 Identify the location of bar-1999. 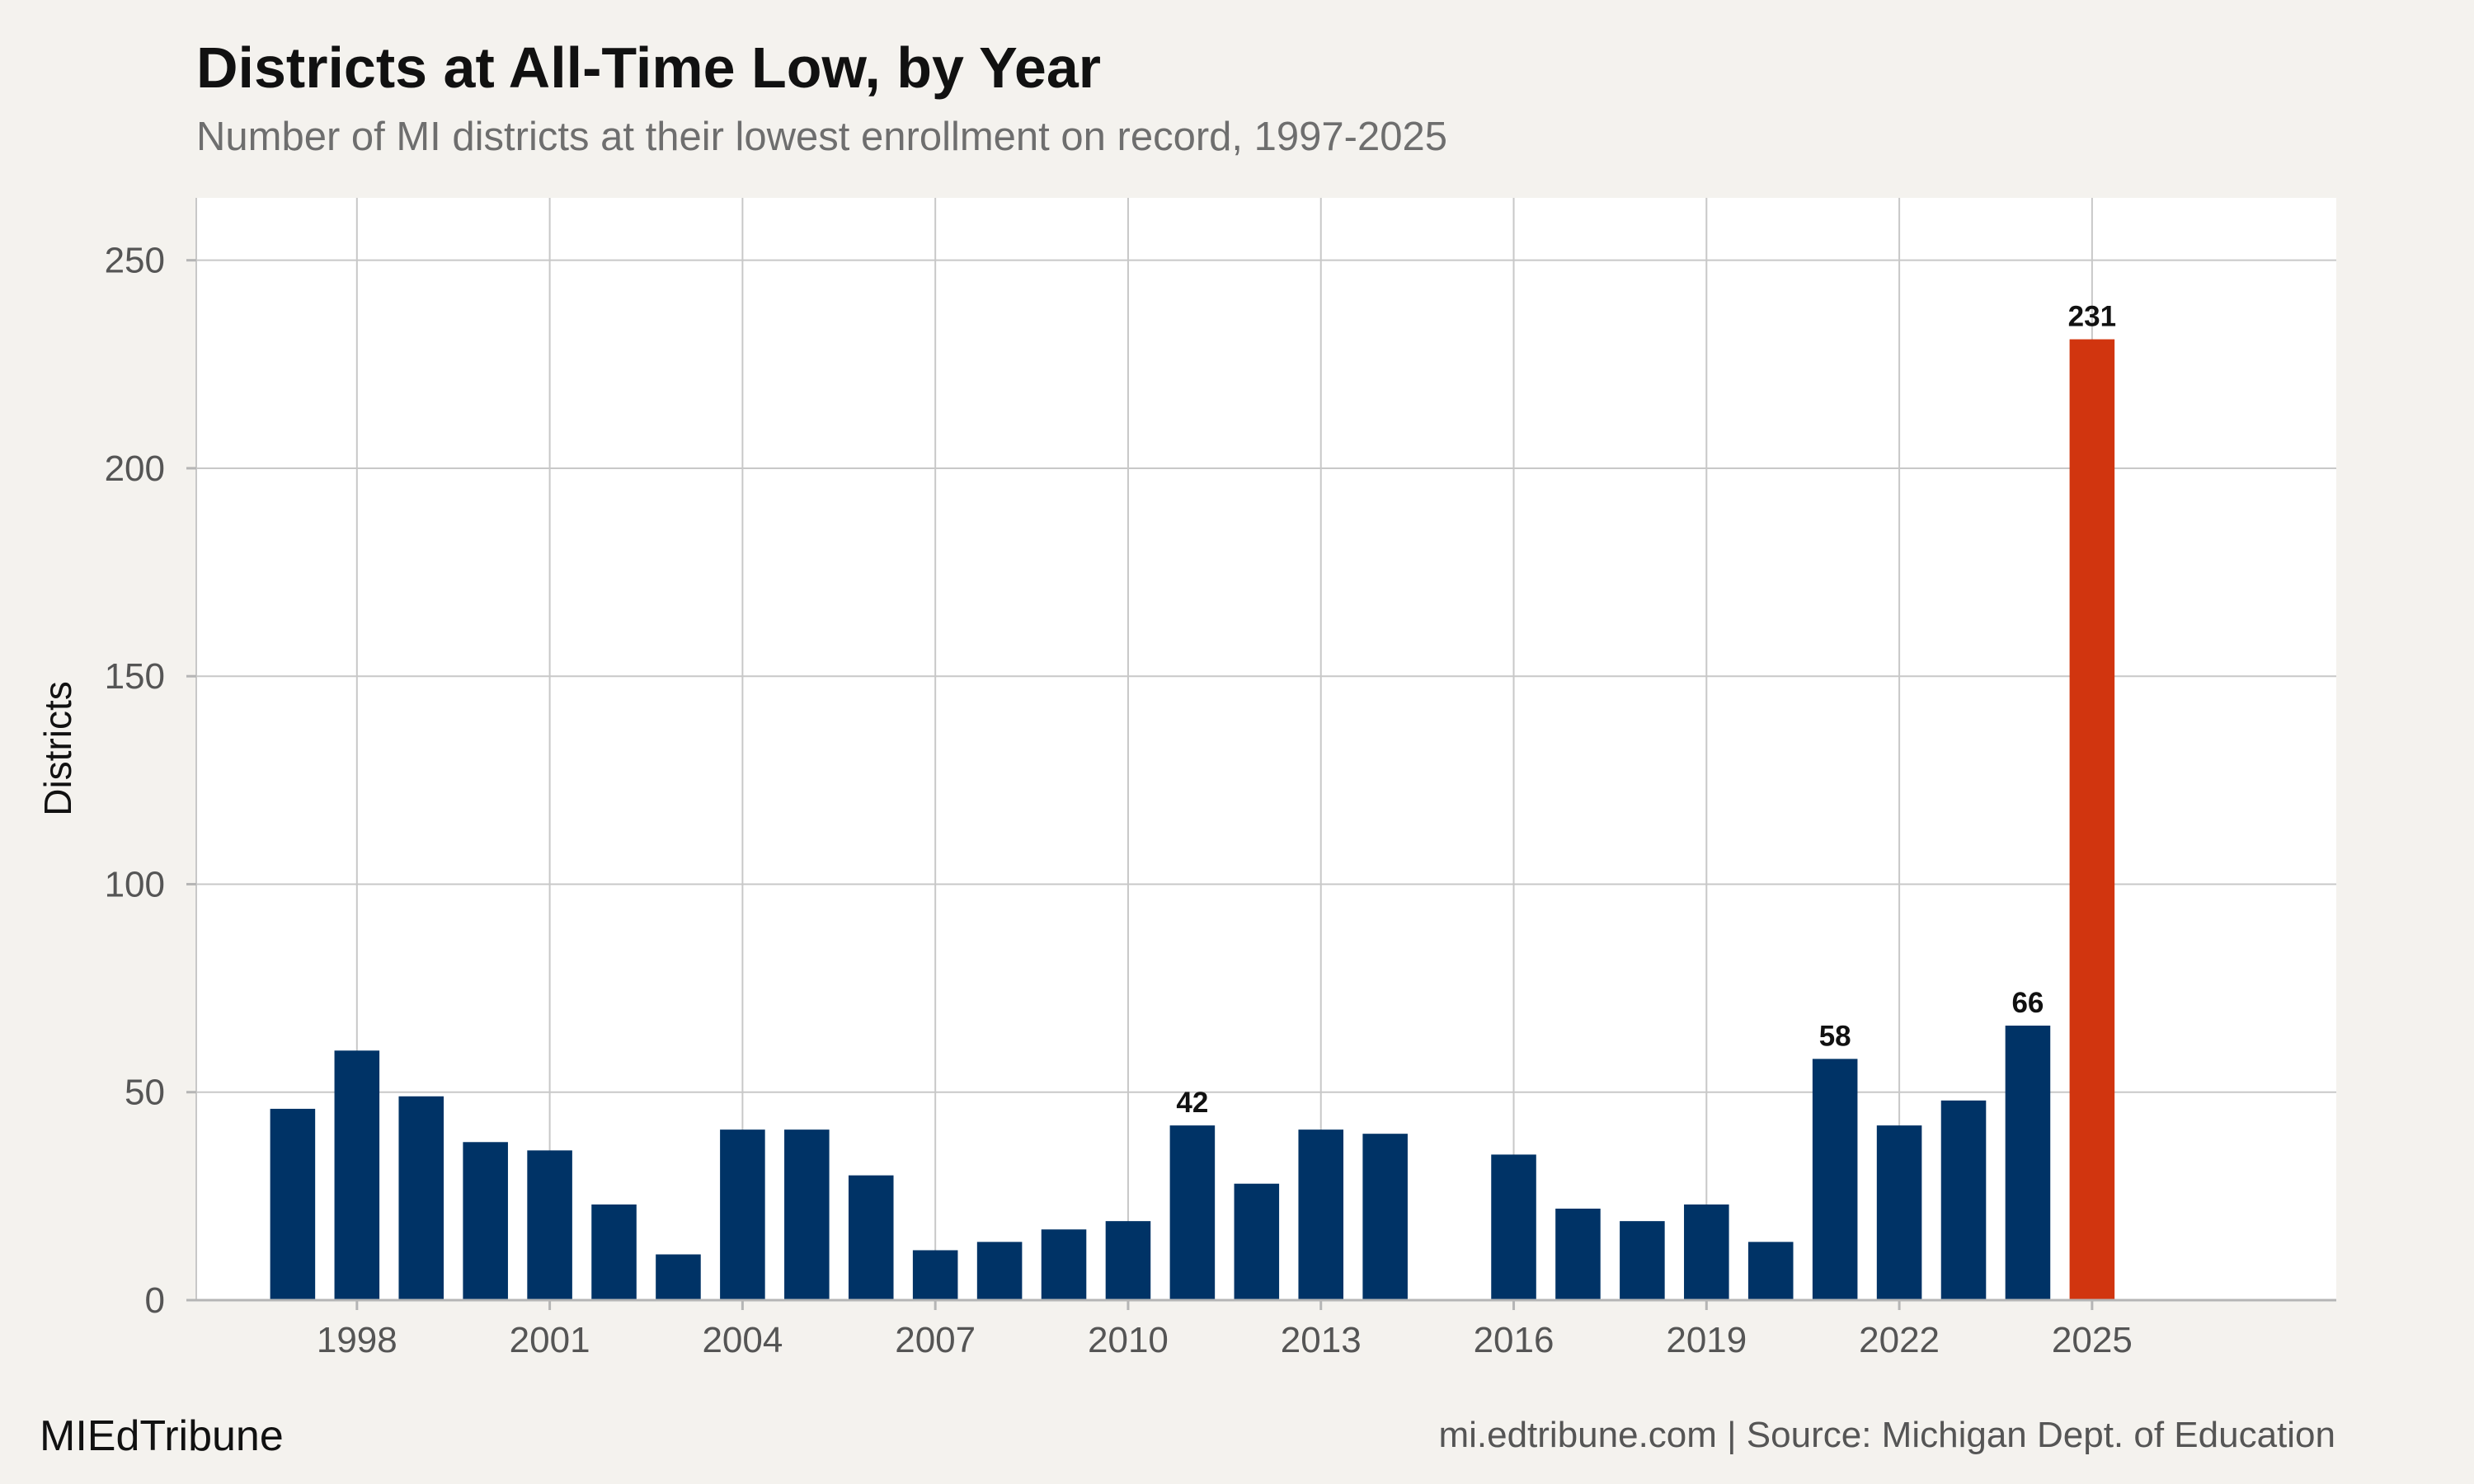
(421, 1198).